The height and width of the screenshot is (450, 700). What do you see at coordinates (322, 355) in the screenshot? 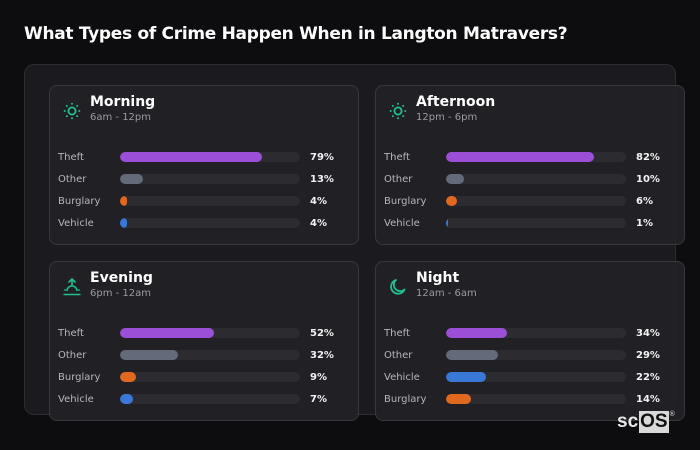
I see `bar-value: 32%` at bounding box center [322, 355].